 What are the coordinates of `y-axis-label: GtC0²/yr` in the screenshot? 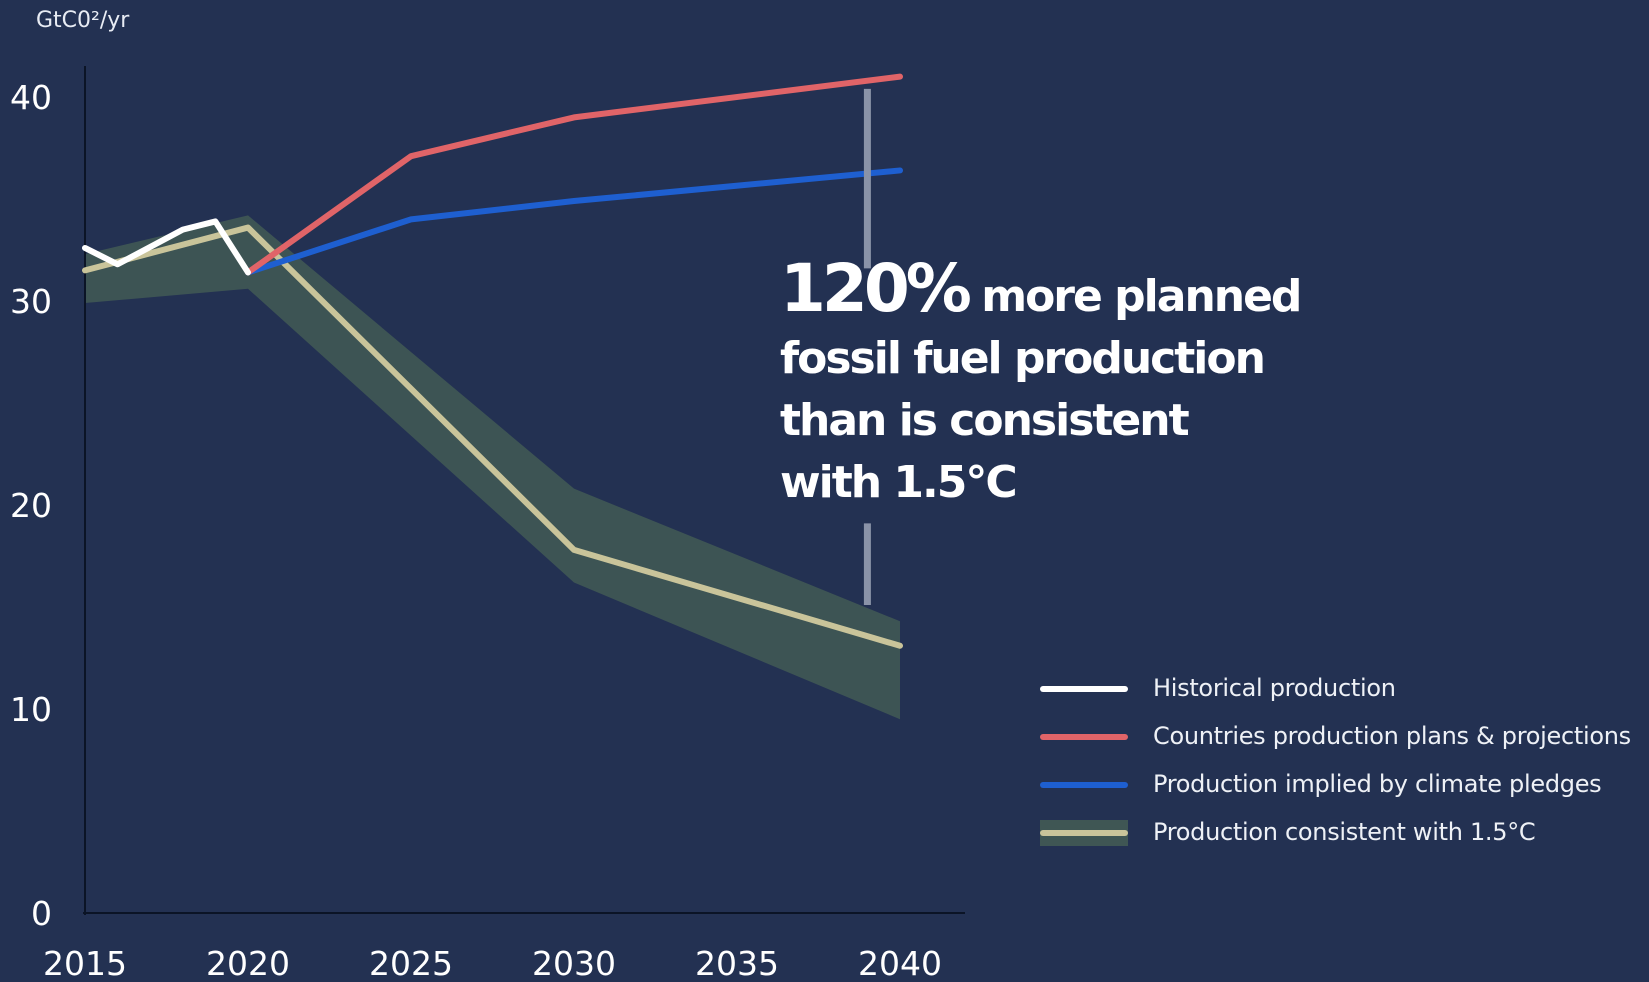 It's located at (83, 20).